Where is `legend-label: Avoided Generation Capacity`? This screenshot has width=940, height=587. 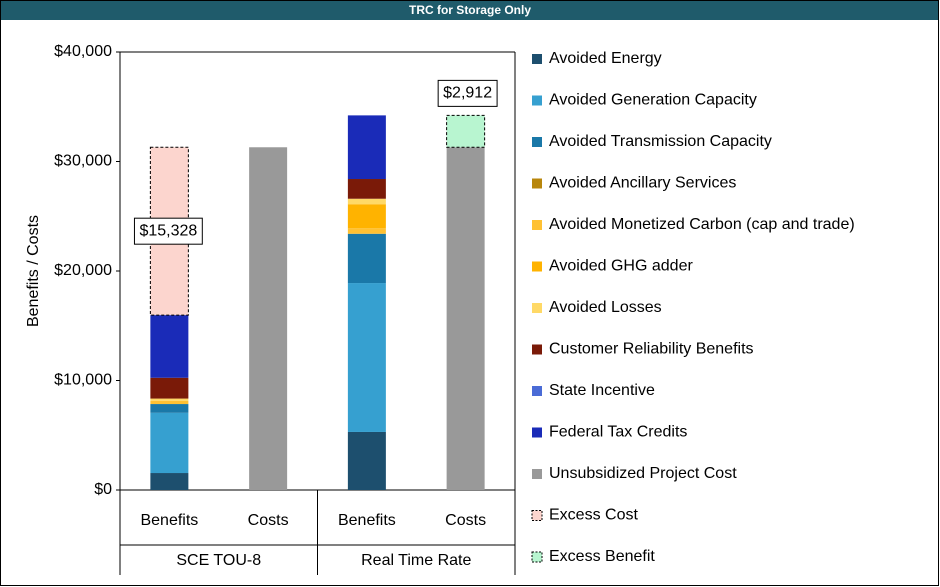
legend-label: Avoided Generation Capacity is located at coordinates (653, 100).